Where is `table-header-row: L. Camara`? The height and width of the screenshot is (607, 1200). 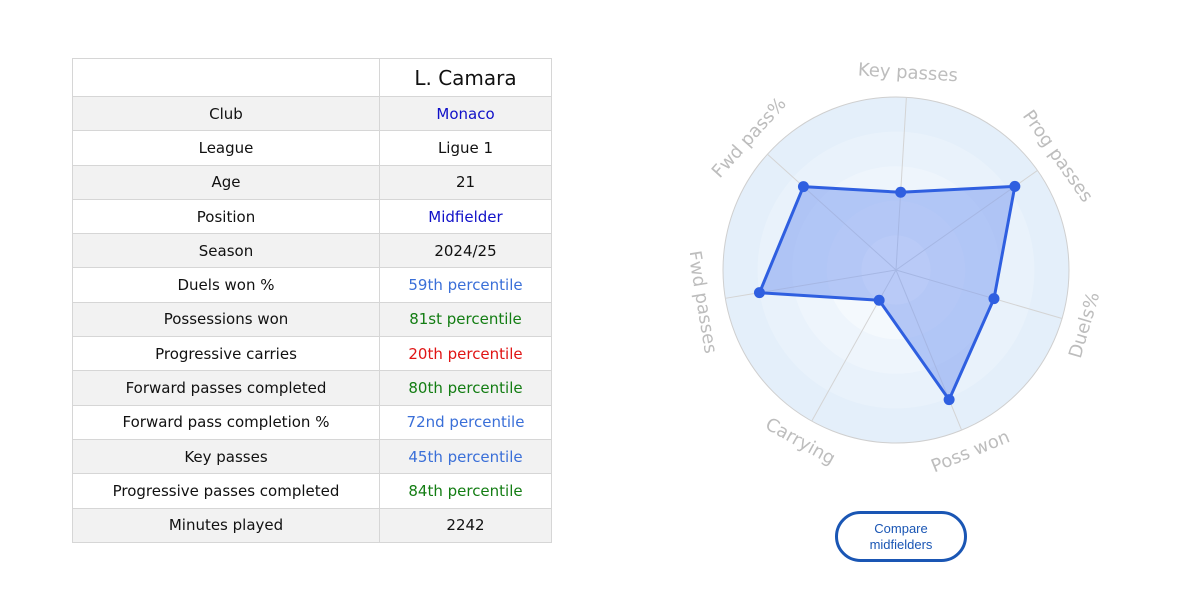
table-header-row: L. Camara is located at coordinates (312, 77).